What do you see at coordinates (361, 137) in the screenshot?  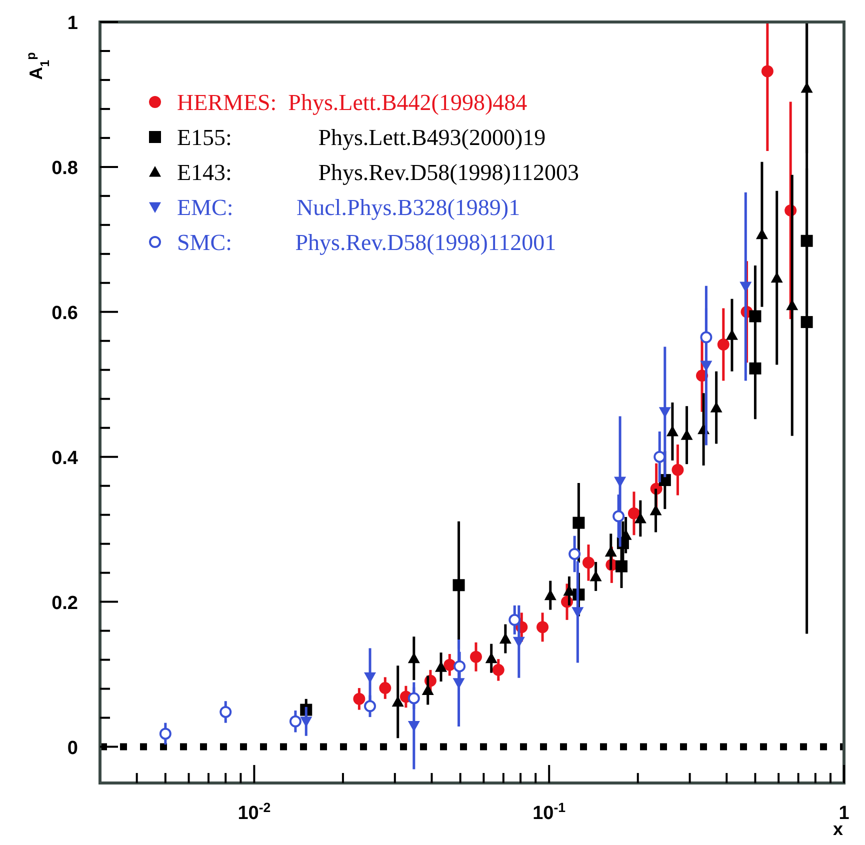 I see `legend-label: E155: Phys.Lett.B493(2000)19` at bounding box center [361, 137].